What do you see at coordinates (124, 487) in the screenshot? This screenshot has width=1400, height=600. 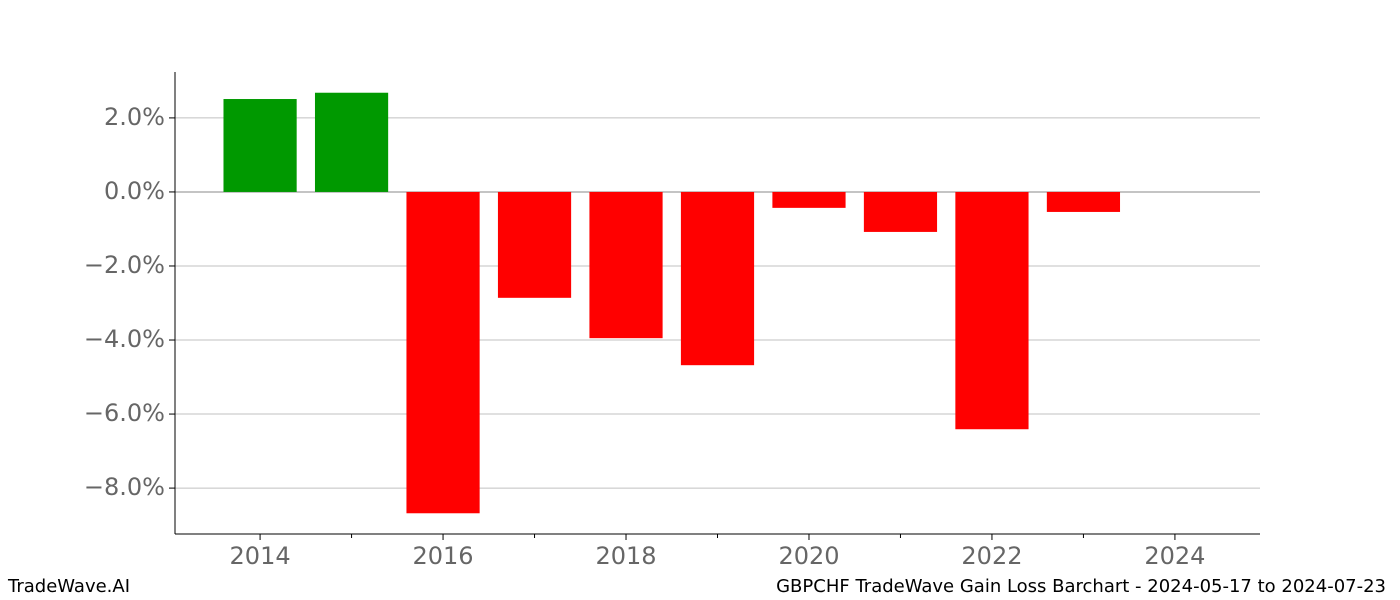 I see `y-tick-label: −8.0%` at bounding box center [124, 487].